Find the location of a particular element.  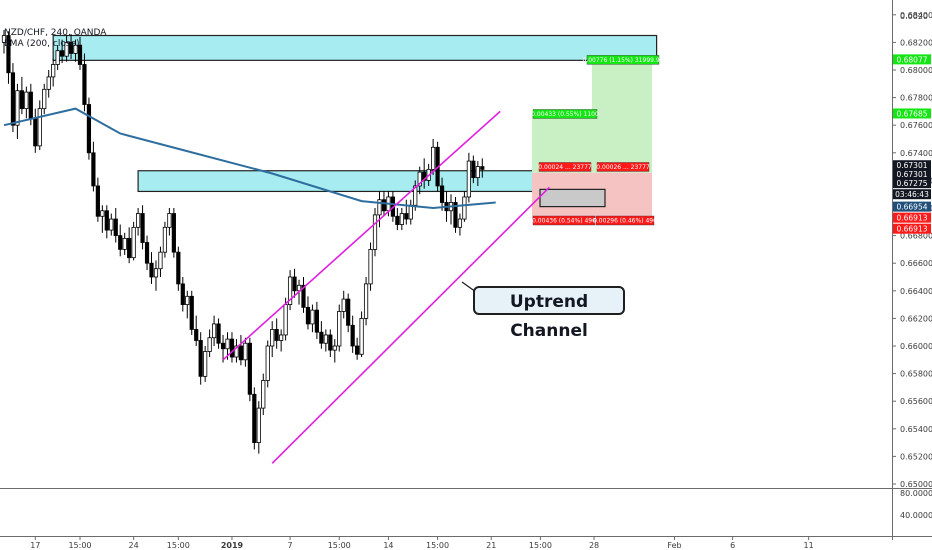

price-tag-label: 0.66954 is located at coordinates (911, 207).